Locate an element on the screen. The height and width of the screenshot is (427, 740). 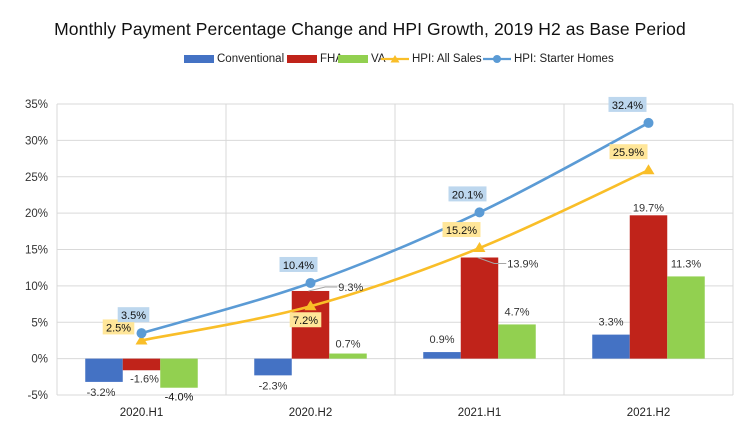
x-tick-label: 2020.H2 is located at coordinates (310, 413).